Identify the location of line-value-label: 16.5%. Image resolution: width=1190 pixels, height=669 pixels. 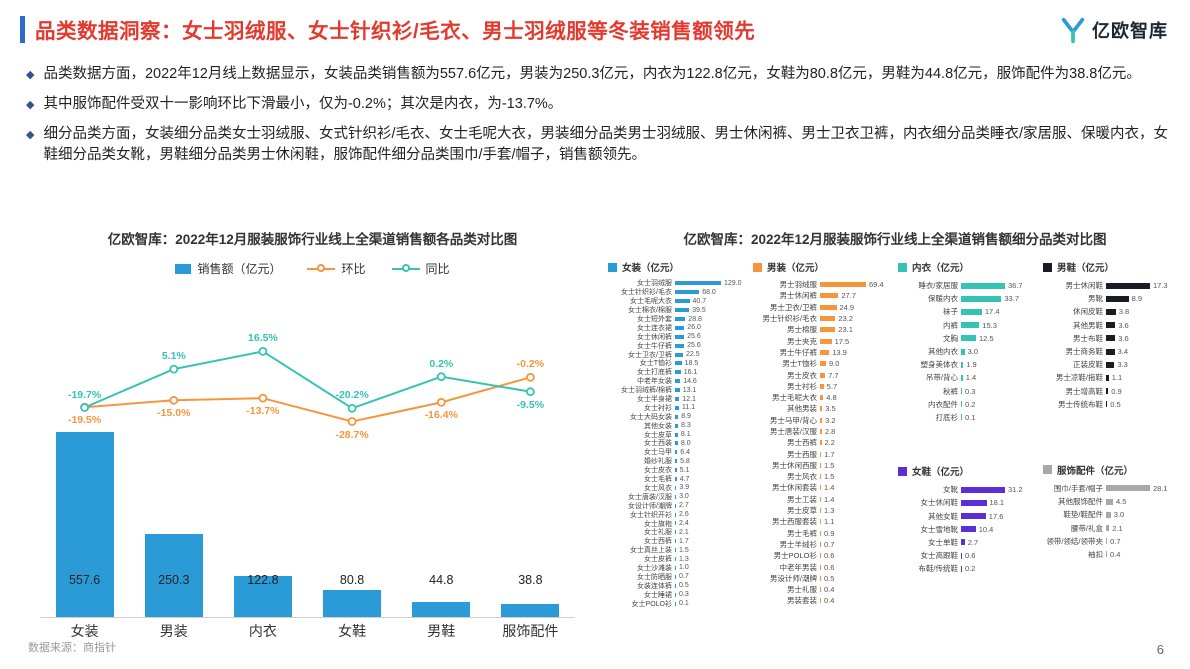
(263, 338).